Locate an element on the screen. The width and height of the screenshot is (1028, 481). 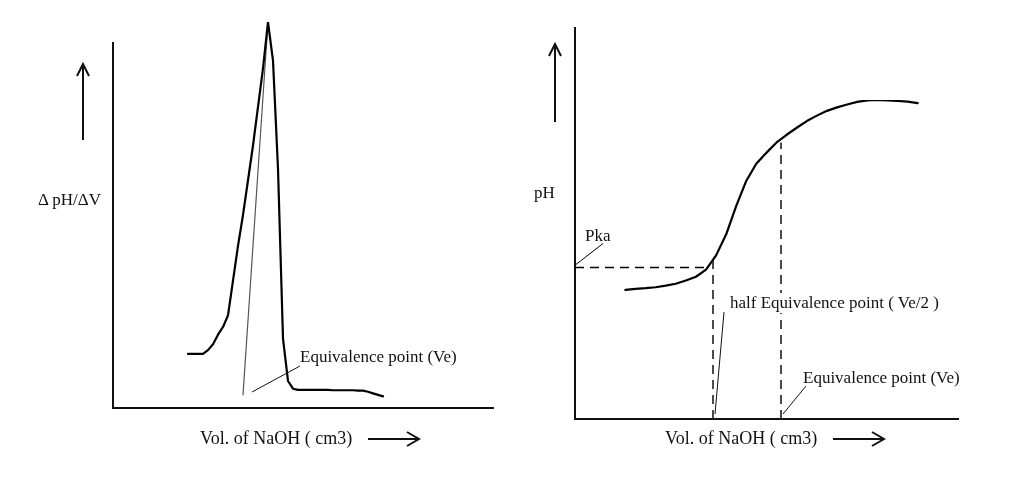
annotation: half Equivalence point ( Ve/2 ) is located at coordinates (834, 302).